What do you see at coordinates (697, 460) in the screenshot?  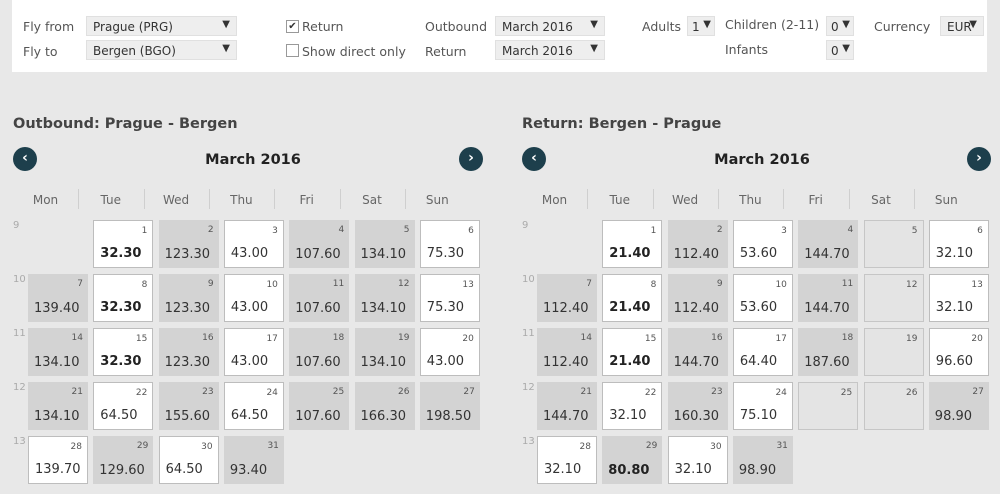 I see `day-cell: 30 32.10` at bounding box center [697, 460].